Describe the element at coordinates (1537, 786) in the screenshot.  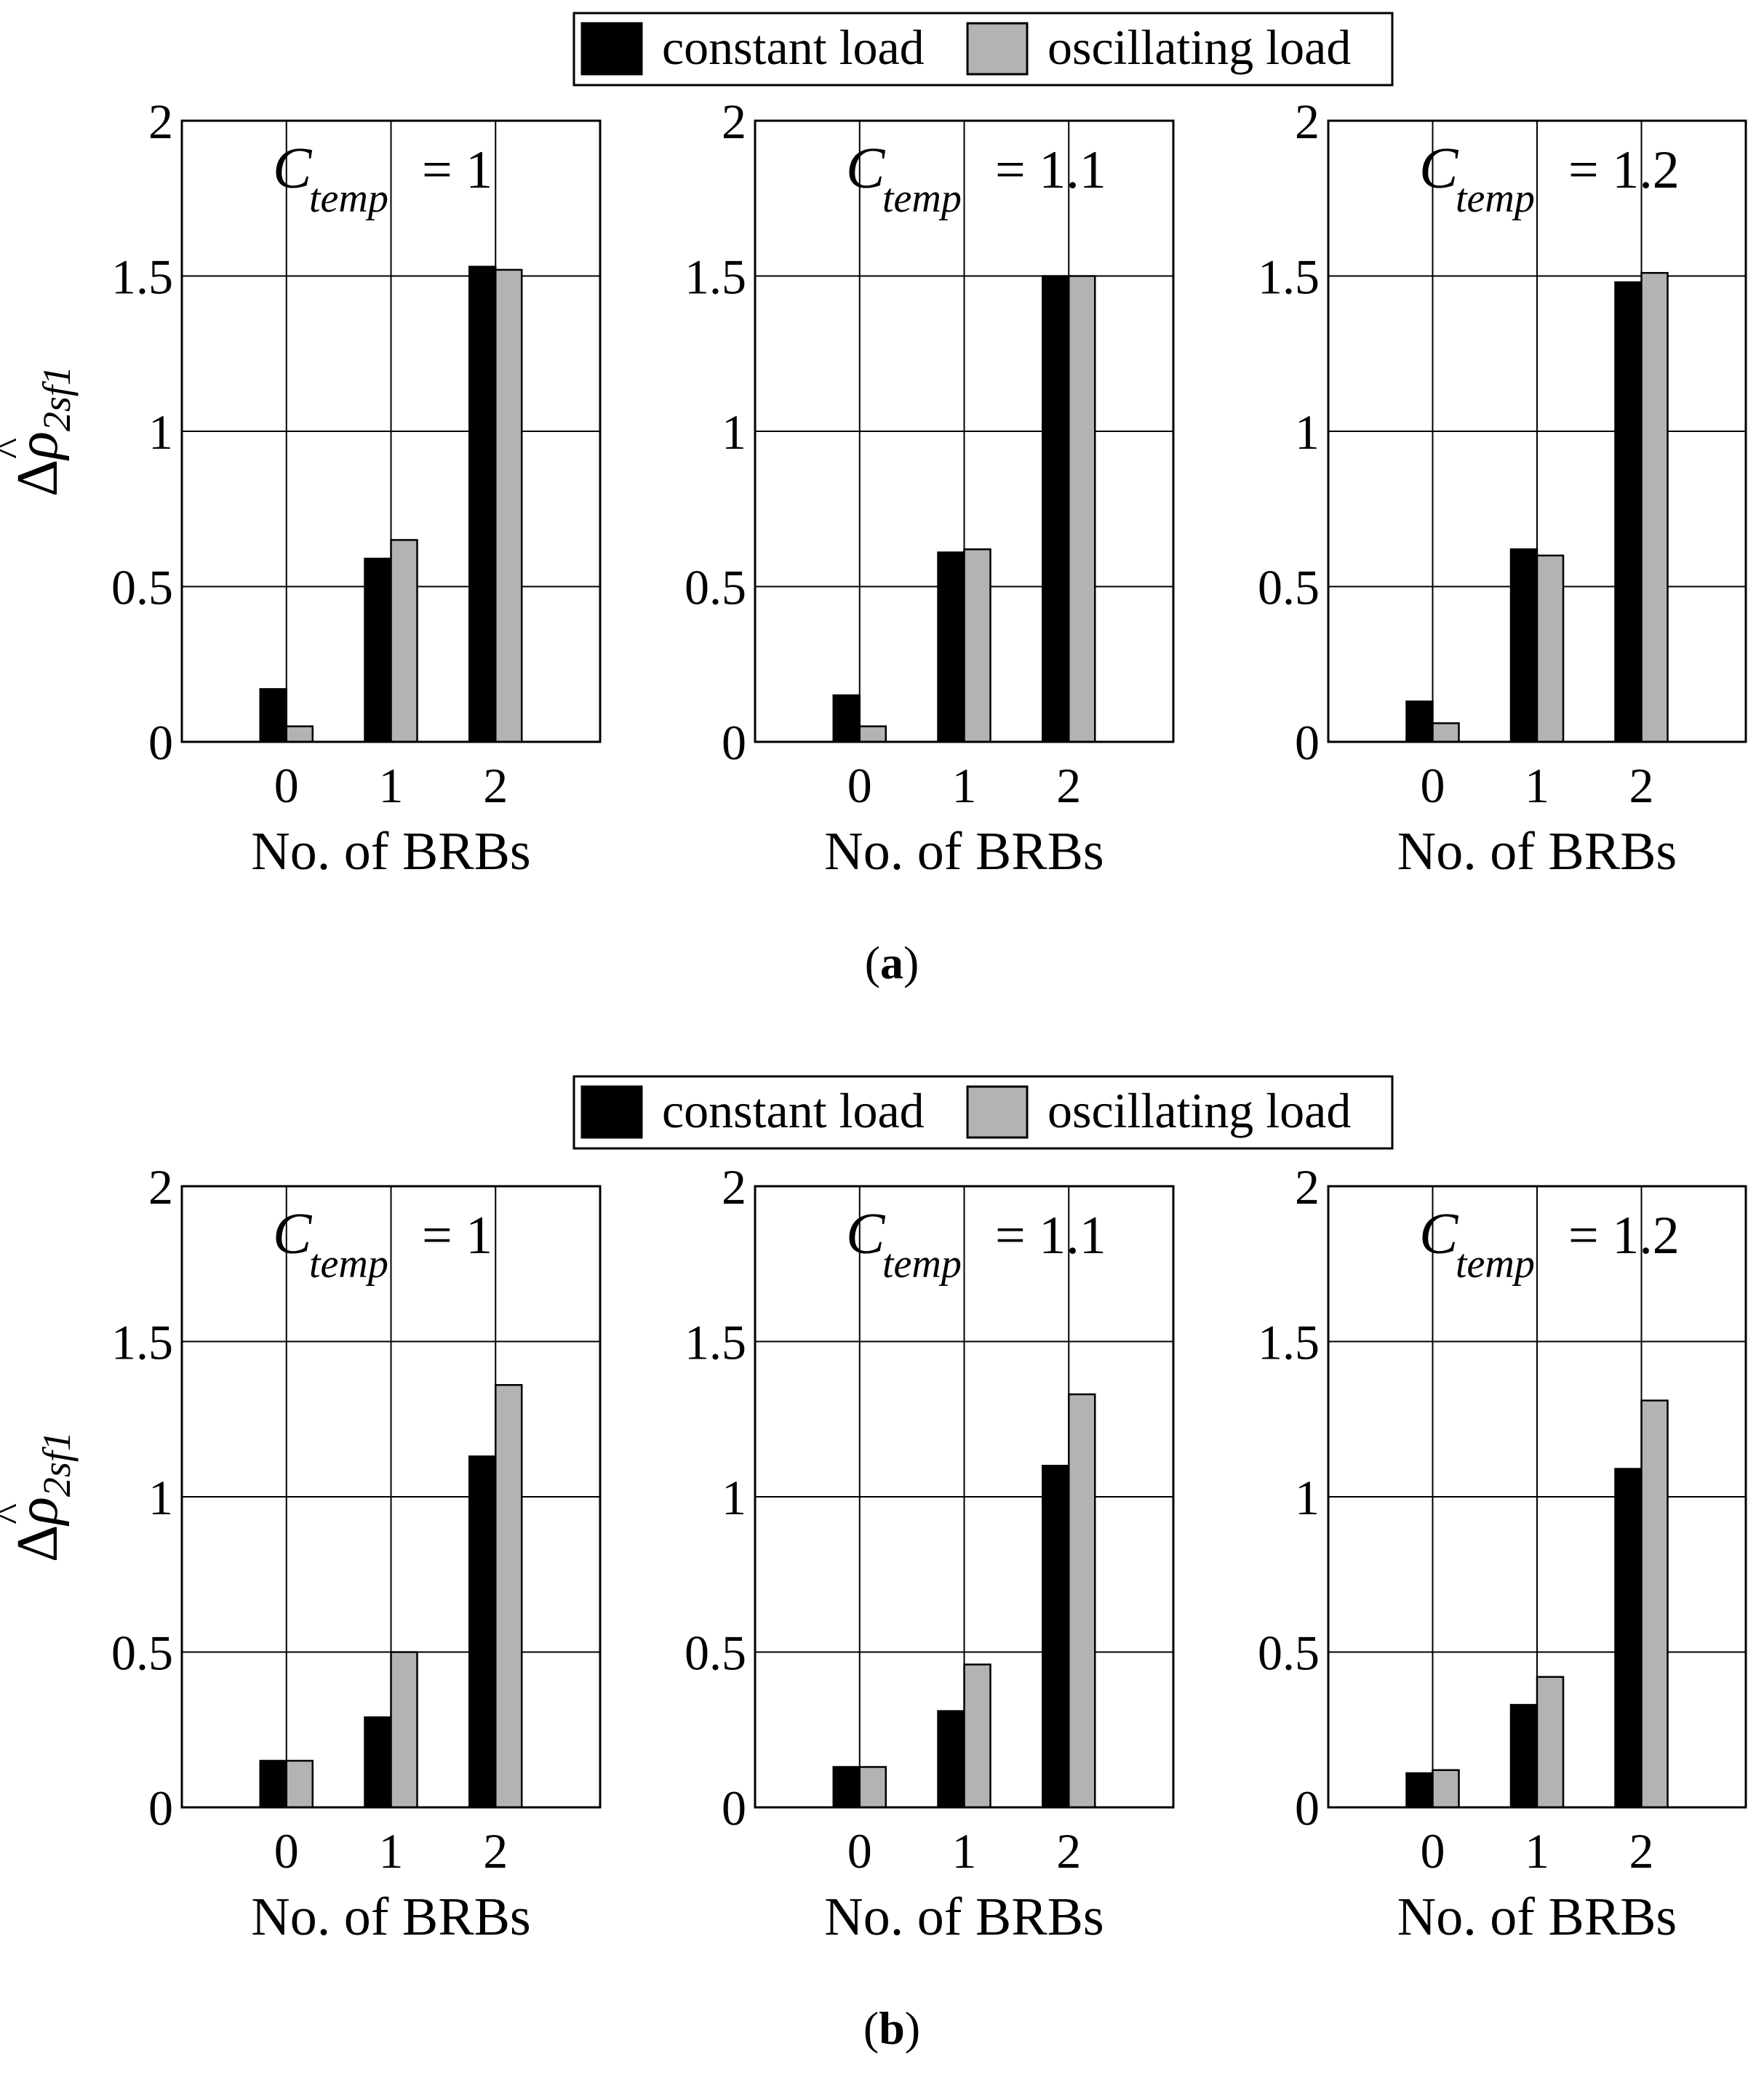
I see `x-tick-label: 1` at that location.